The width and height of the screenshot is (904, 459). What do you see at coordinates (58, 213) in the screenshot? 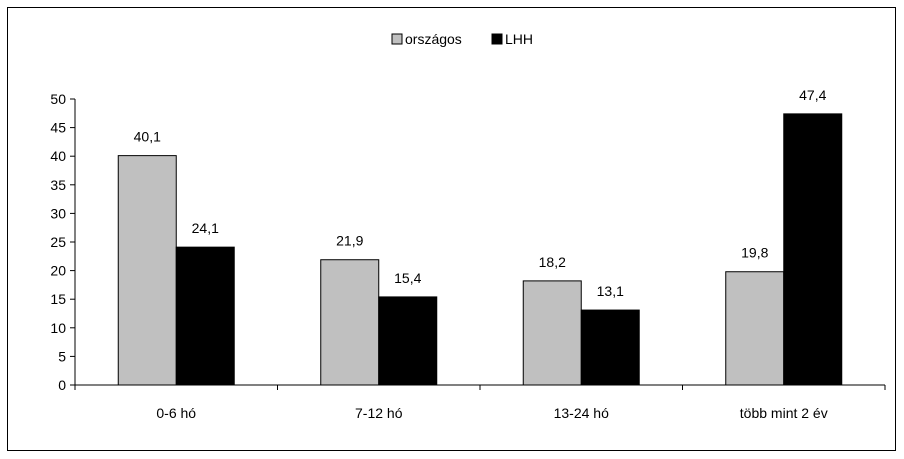
I see `y-tick-label: 30` at bounding box center [58, 213].